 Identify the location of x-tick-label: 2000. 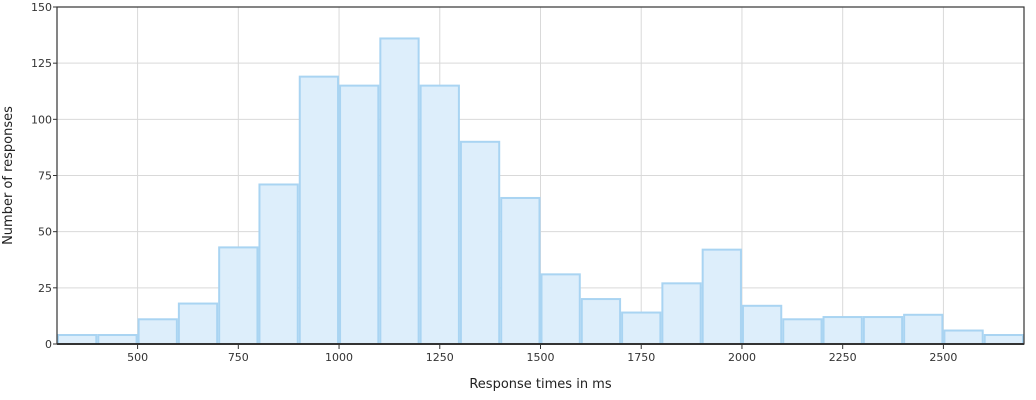
(742, 357).